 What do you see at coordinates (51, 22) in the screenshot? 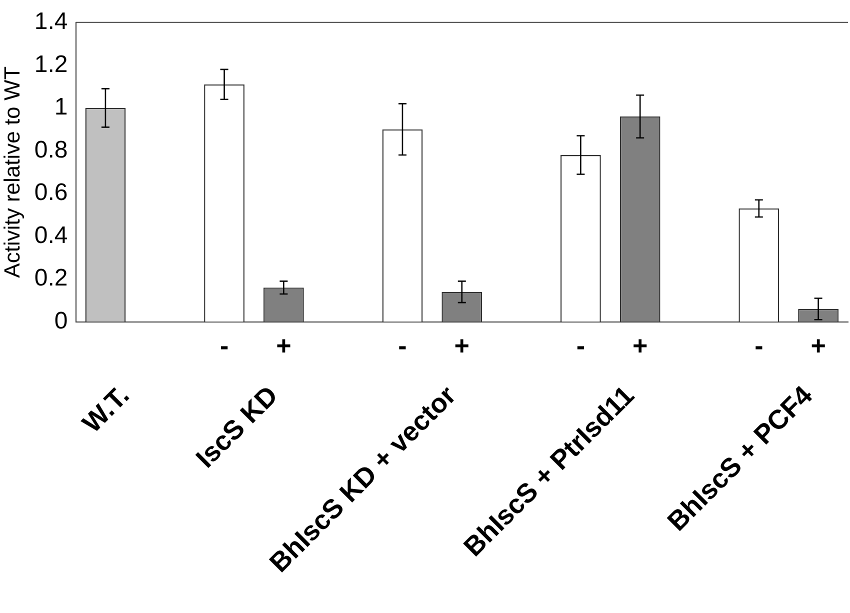
I see `y-tick-label: 1.4` at bounding box center [51, 22].